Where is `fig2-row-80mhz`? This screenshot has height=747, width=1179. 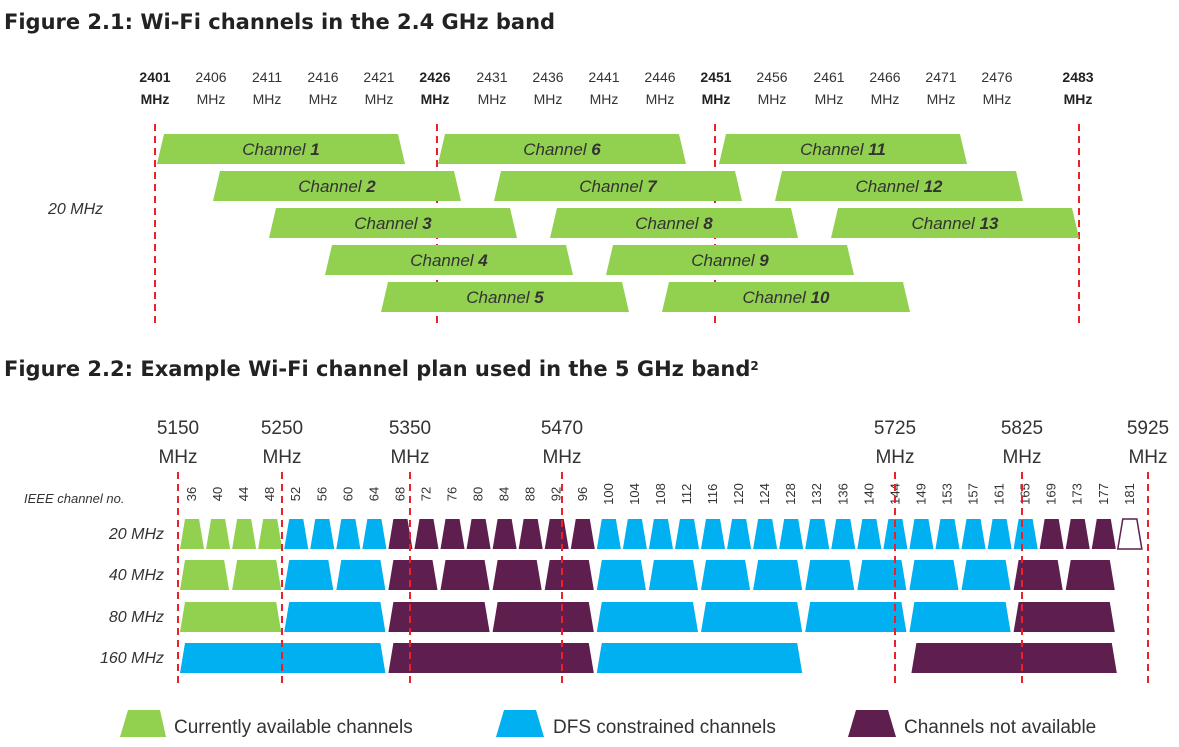
fig2-row-80mhz is located at coordinates (647, 617).